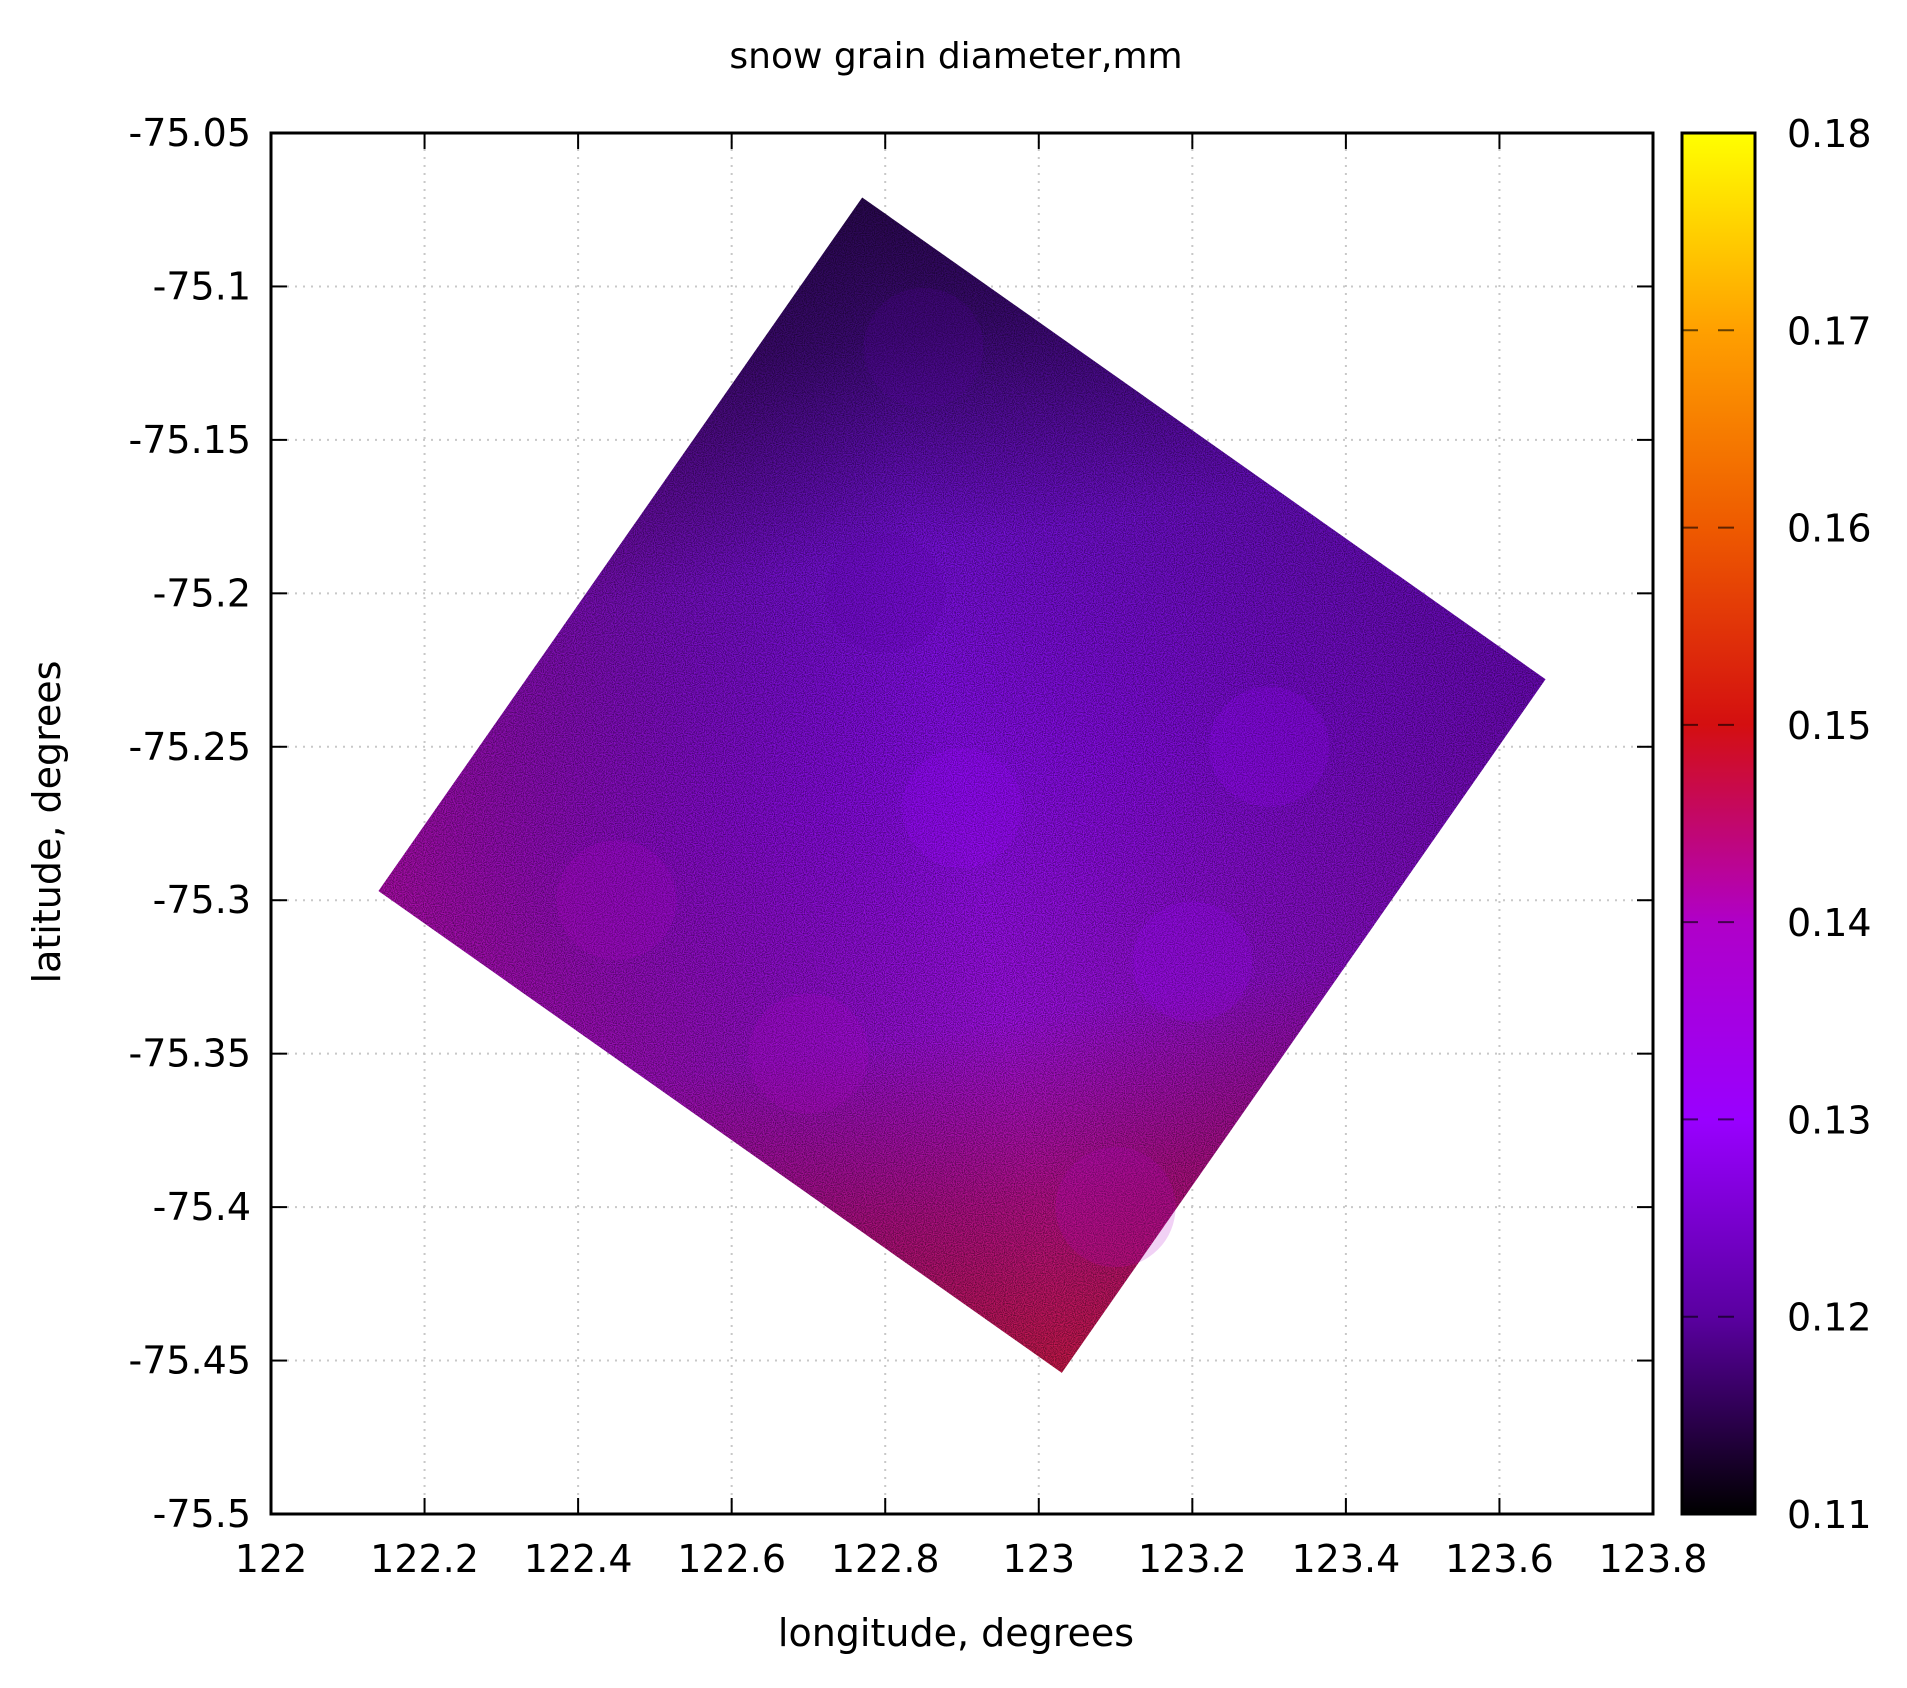  Describe the element at coordinates (1345, 1559) in the screenshot. I see `x-tick-label: 123.4` at that location.